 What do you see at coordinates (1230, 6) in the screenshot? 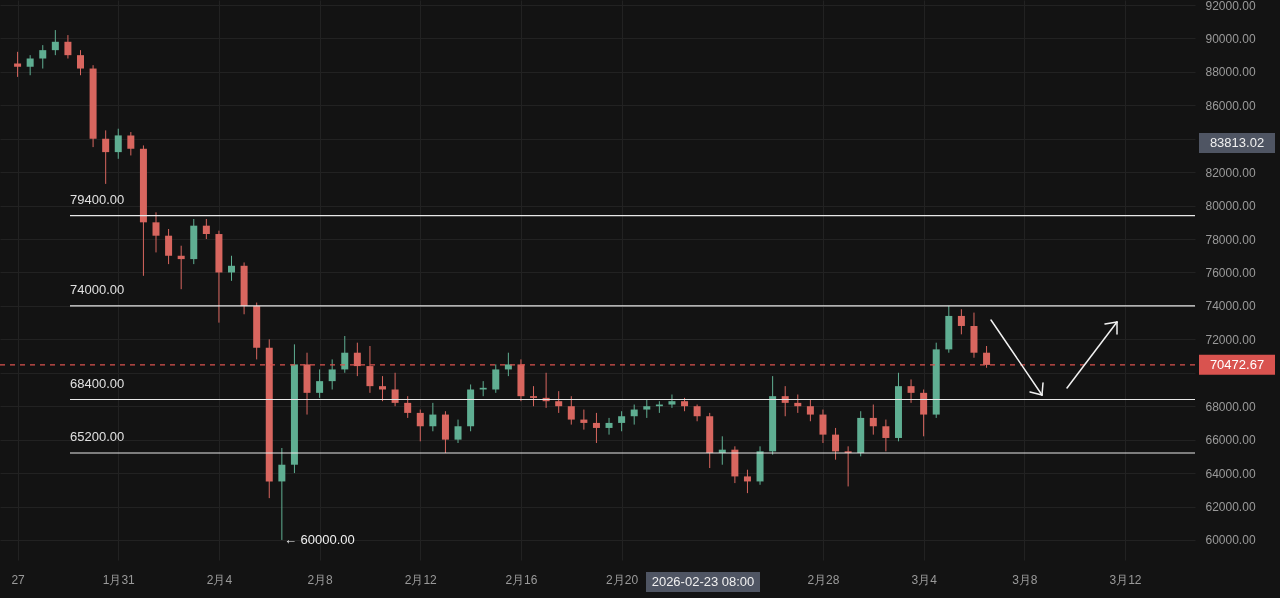
I see `y-tick-label: 92000.00` at bounding box center [1230, 6].